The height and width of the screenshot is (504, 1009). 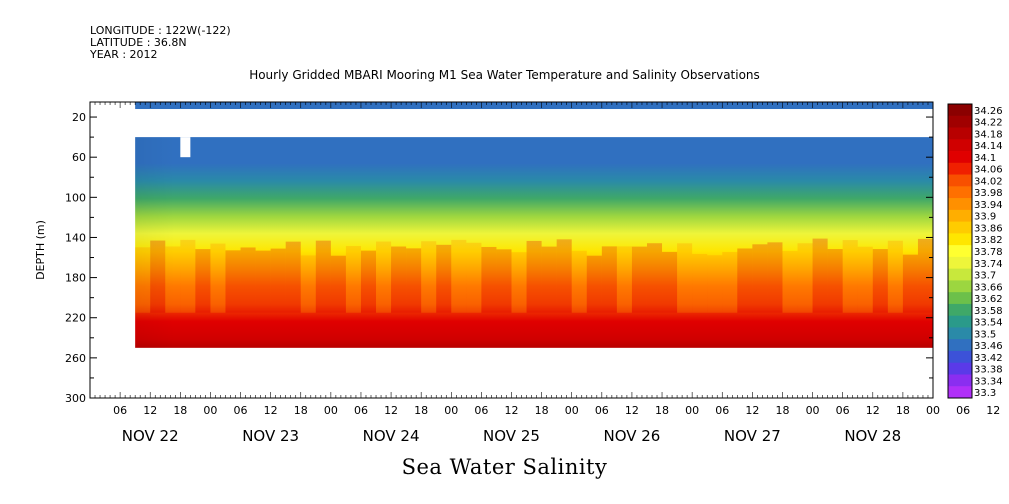 I want to click on y-tick-label: 300, so click(x=75, y=398).